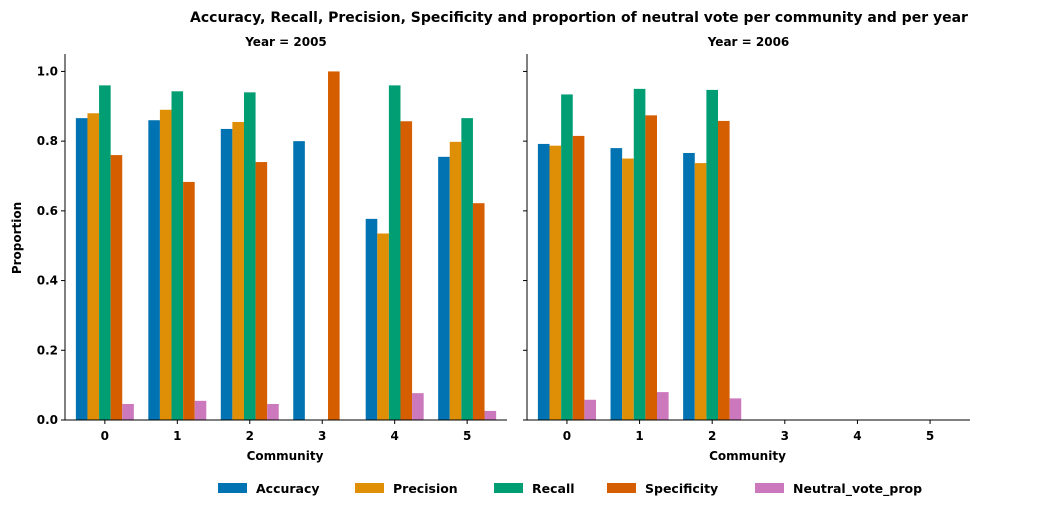 The height and width of the screenshot is (512, 1051). I want to click on legend-item-neutral_vote_prop: Neutral_vote_prop, so click(838, 489).